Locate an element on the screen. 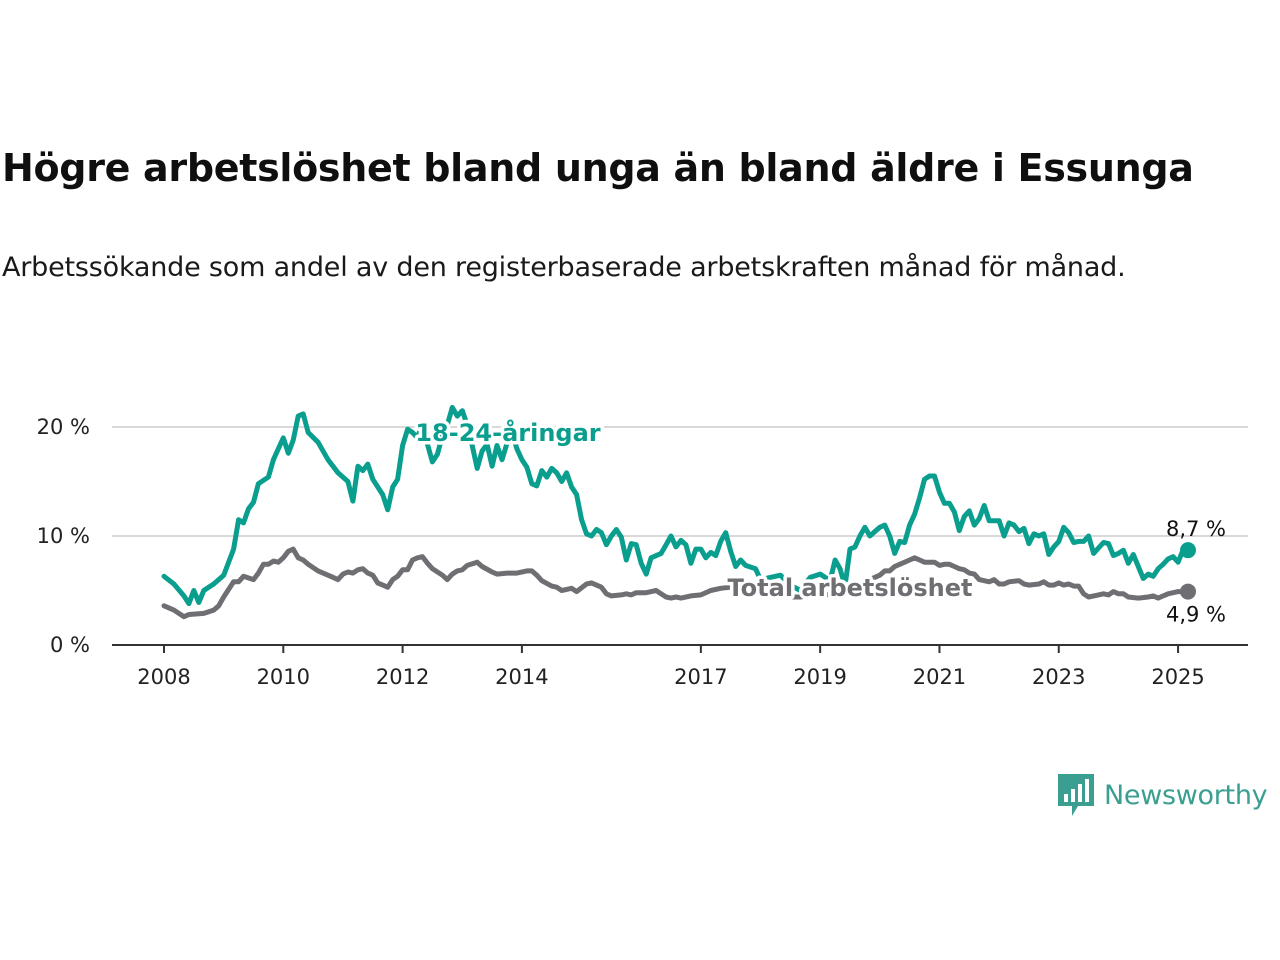 This screenshot has height=960, width=1280. y-tick-label: 10 % is located at coordinates (63, 536).